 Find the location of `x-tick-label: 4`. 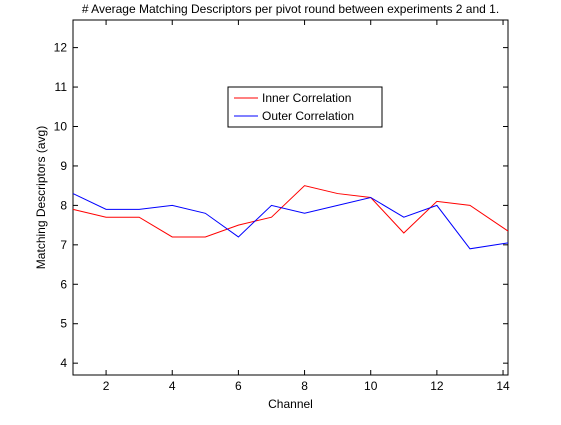

x-tick-label: 4 is located at coordinates (172, 386).